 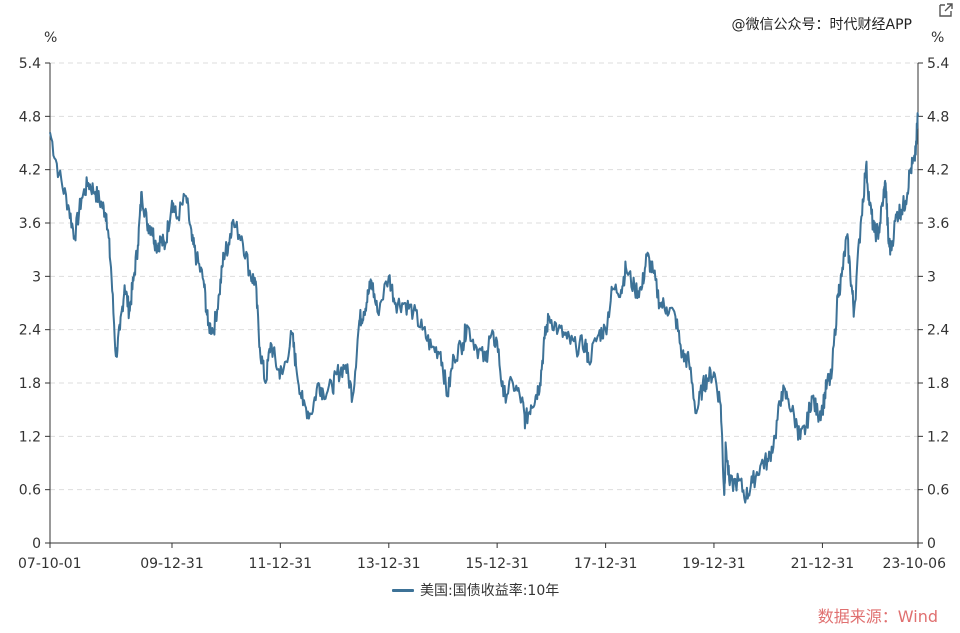 What do you see at coordinates (30, 491) in the screenshot?
I see `y-tick-label-left: 0.6` at bounding box center [30, 491].